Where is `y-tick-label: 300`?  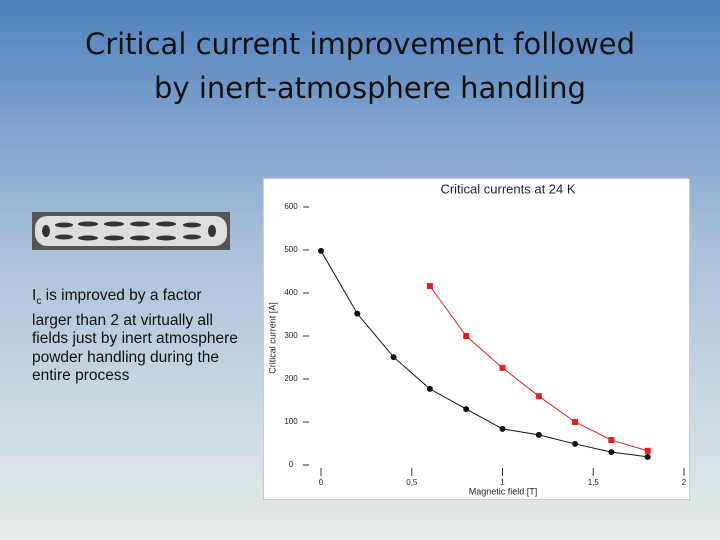 y-tick-label: 300 is located at coordinates (291, 335).